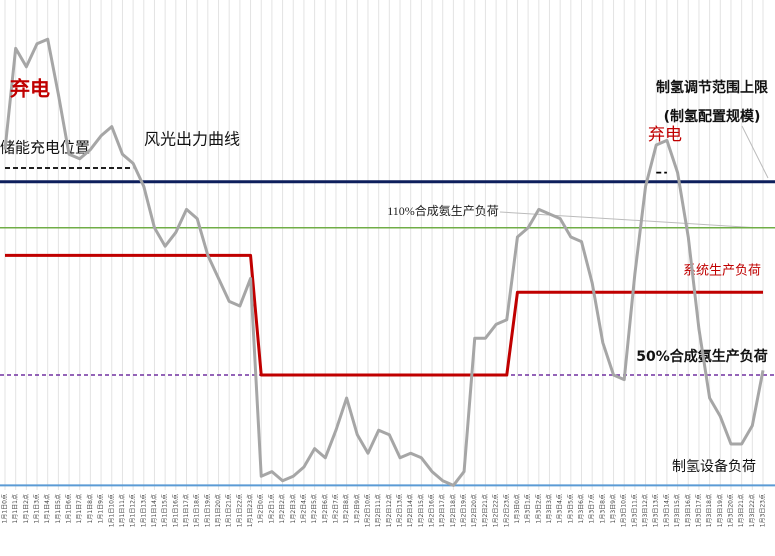 The image size is (775, 556). What do you see at coordinates (712, 87) in the screenshot?
I see `reference-label: 制氢调节范围上限` at bounding box center [712, 87].